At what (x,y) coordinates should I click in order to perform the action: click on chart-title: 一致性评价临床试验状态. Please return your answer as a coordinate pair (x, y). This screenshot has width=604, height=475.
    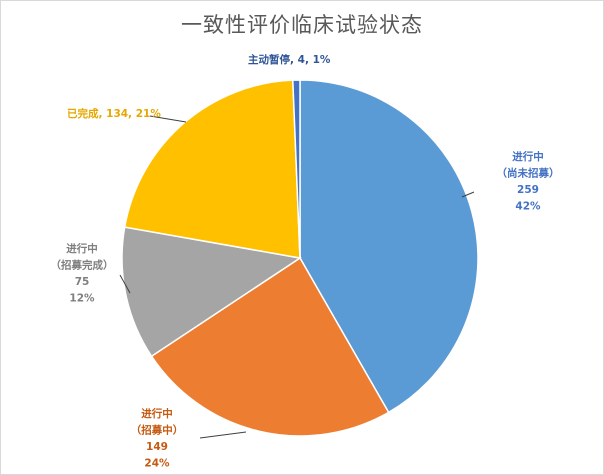
    Looking at the image, I should click on (302, 25).